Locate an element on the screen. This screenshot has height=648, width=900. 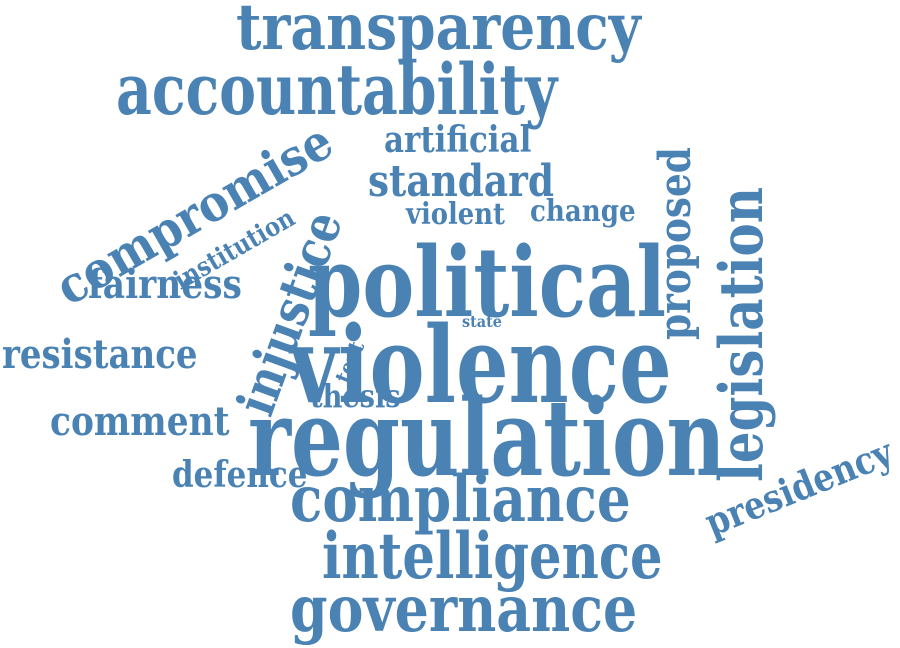
word-political: political is located at coordinates (487, 282).